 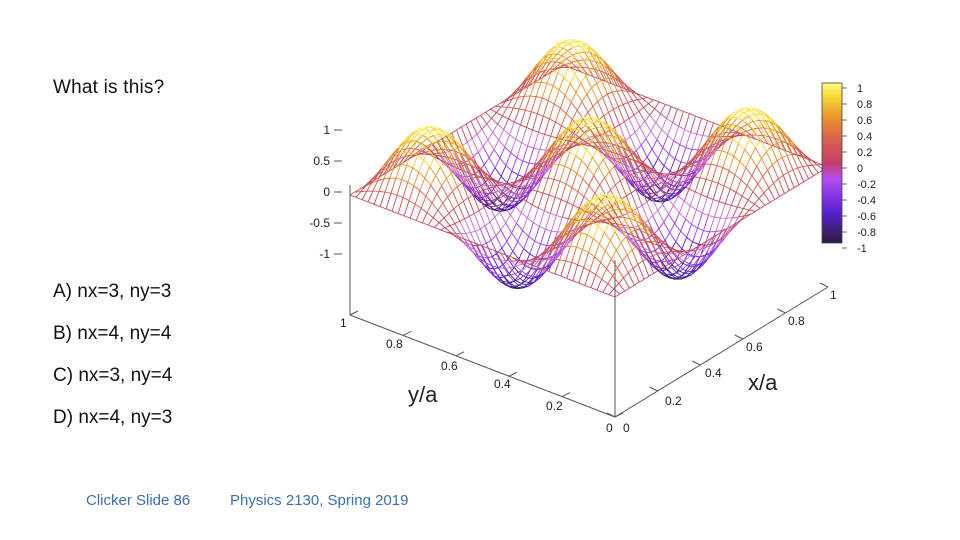 I want to click on y-tick-0.6: 0.6, so click(x=449, y=366).